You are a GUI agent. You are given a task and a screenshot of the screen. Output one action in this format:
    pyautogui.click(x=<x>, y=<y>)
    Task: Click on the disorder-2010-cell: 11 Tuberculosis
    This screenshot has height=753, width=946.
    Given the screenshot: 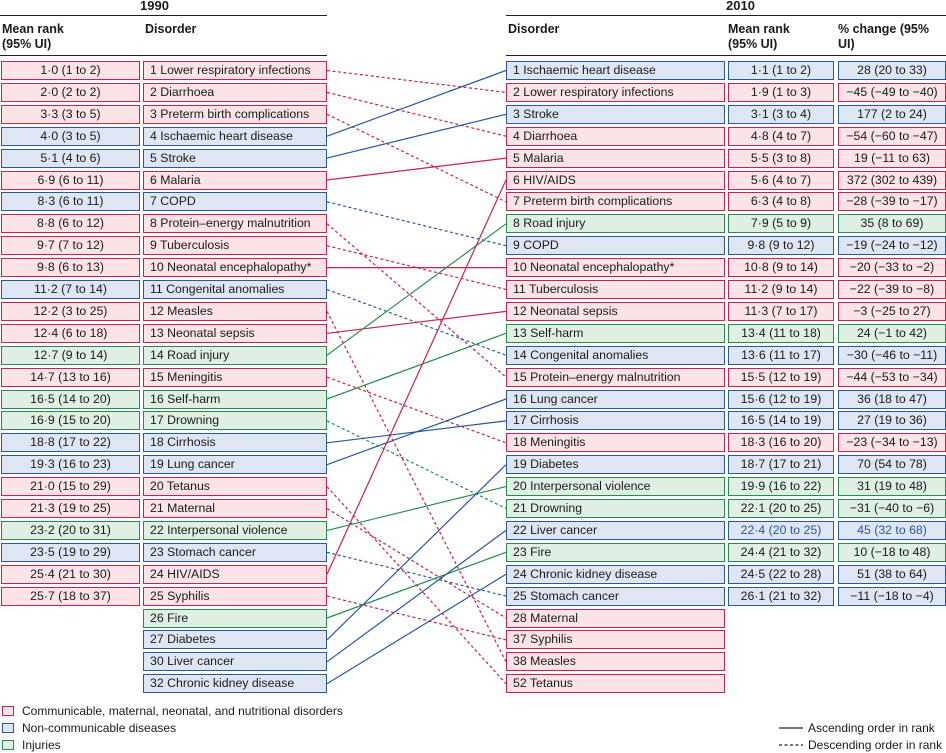 What is the action you would take?
    pyautogui.click(x=615, y=289)
    